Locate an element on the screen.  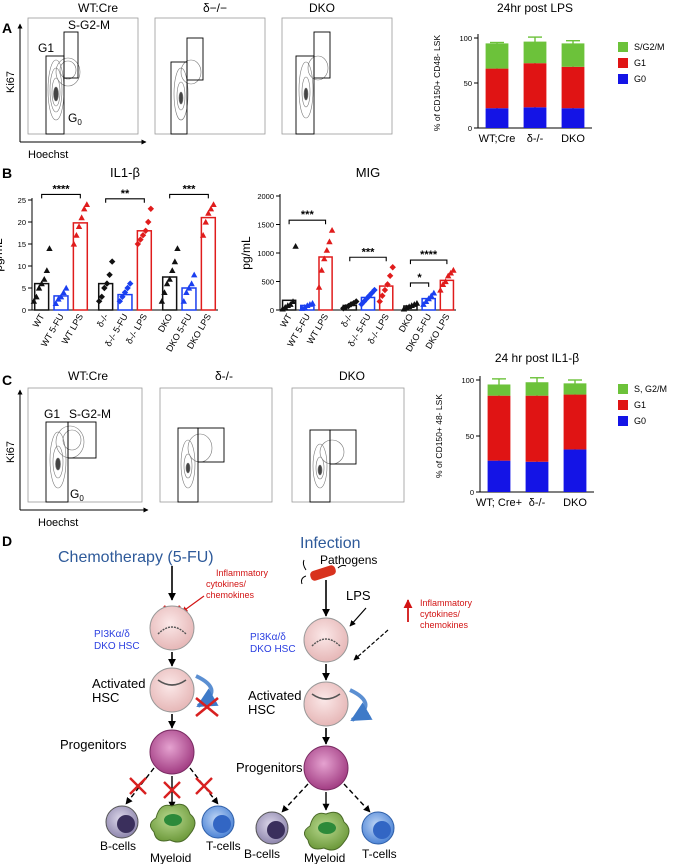
progenitors-label: Progenitors is located at coordinates (269, 767).